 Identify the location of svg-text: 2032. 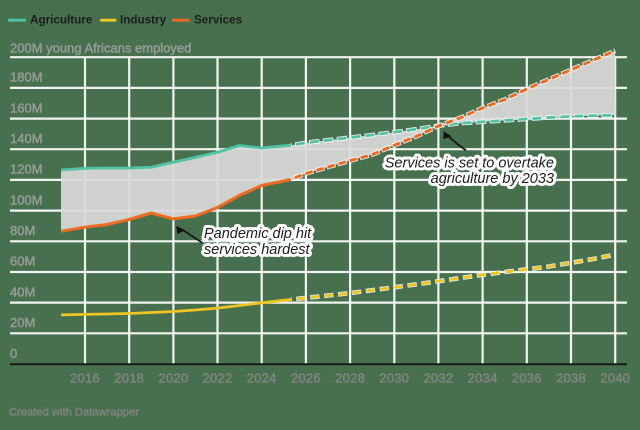
(438, 377).